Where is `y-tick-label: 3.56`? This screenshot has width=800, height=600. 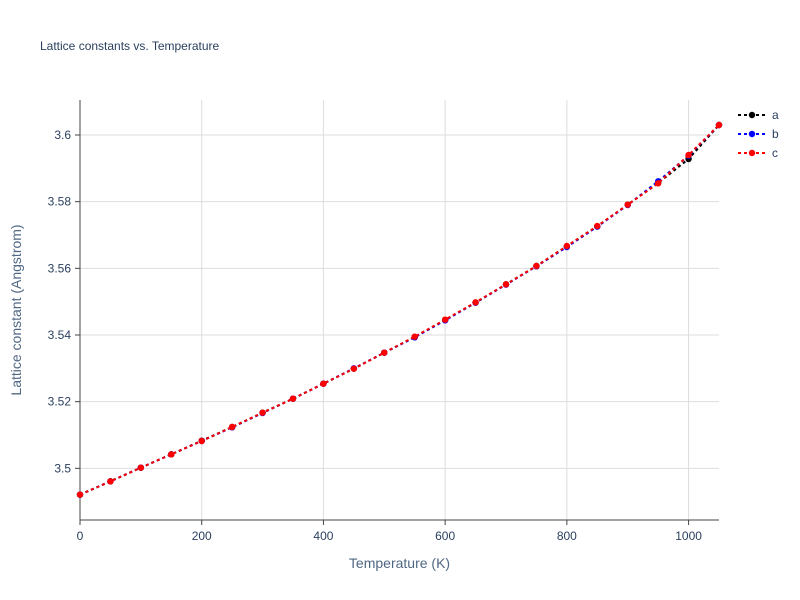
y-tick-label: 3.56 is located at coordinates (60, 268).